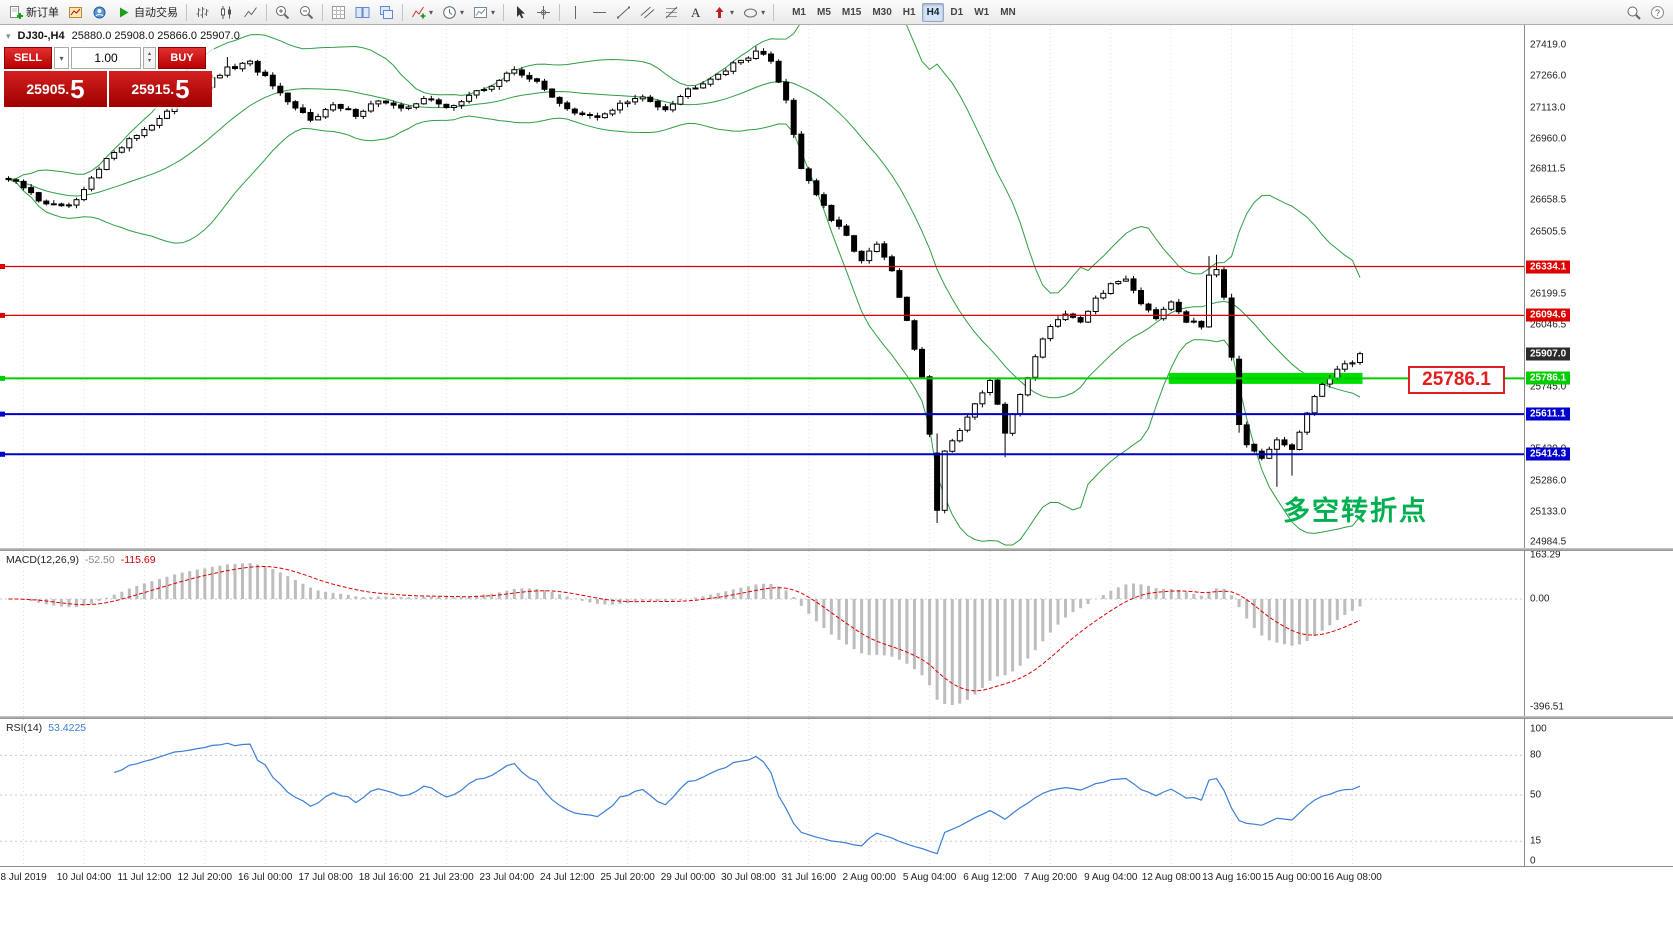 This screenshot has width=1673, height=949. Describe the element at coordinates (55, 89) in the screenshot. I see `sell-price-display: 25905. 5` at that location.